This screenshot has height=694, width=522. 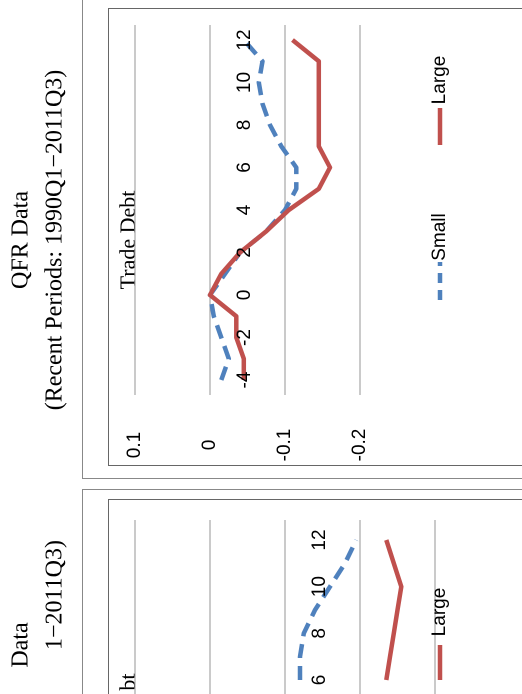 I want to click on chart-subtitle: (Recent Periods: 1990Q1−2011Q3), so click(x=55, y=240).